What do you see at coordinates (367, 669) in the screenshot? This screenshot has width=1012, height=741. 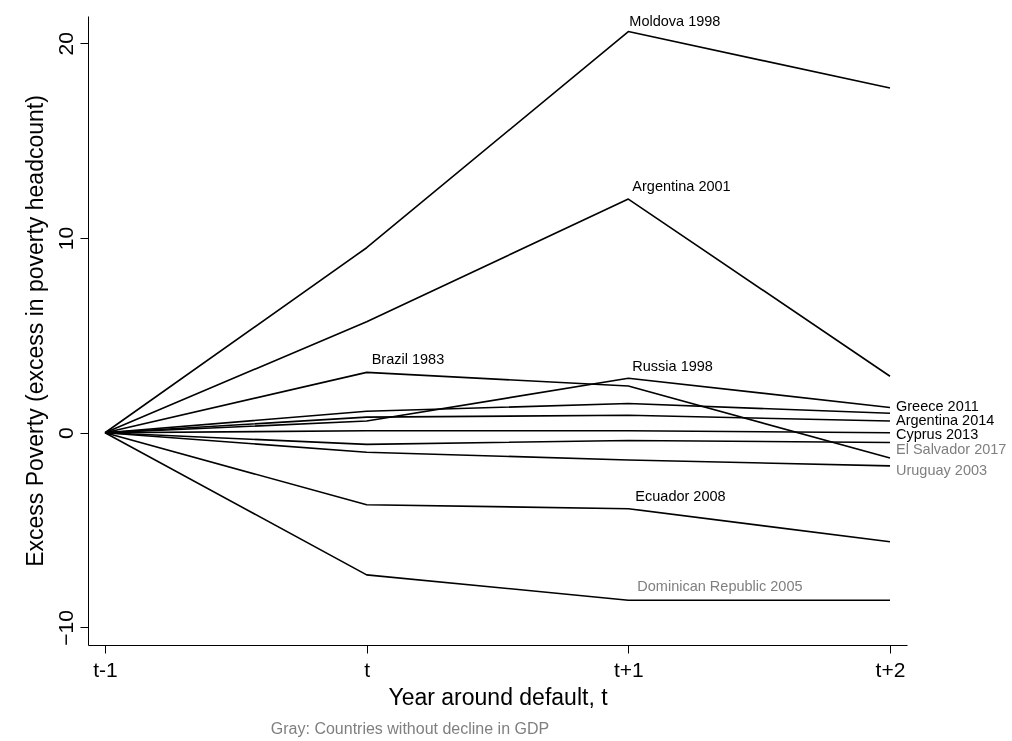 I see `x-tick-label: t` at bounding box center [367, 669].